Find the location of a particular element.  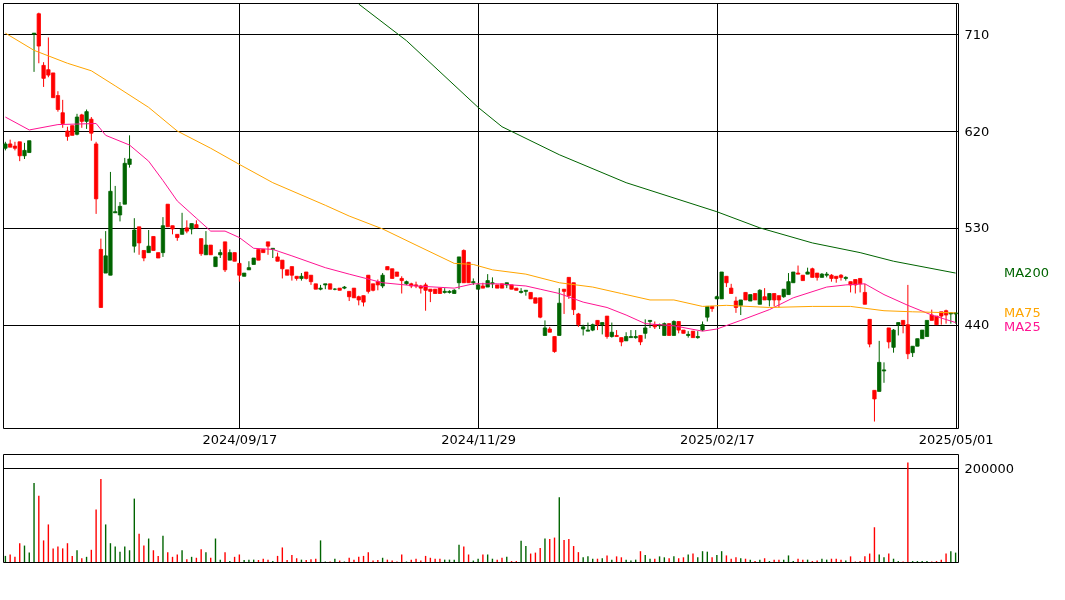

y-tick-label: 530 is located at coordinates (977, 228).